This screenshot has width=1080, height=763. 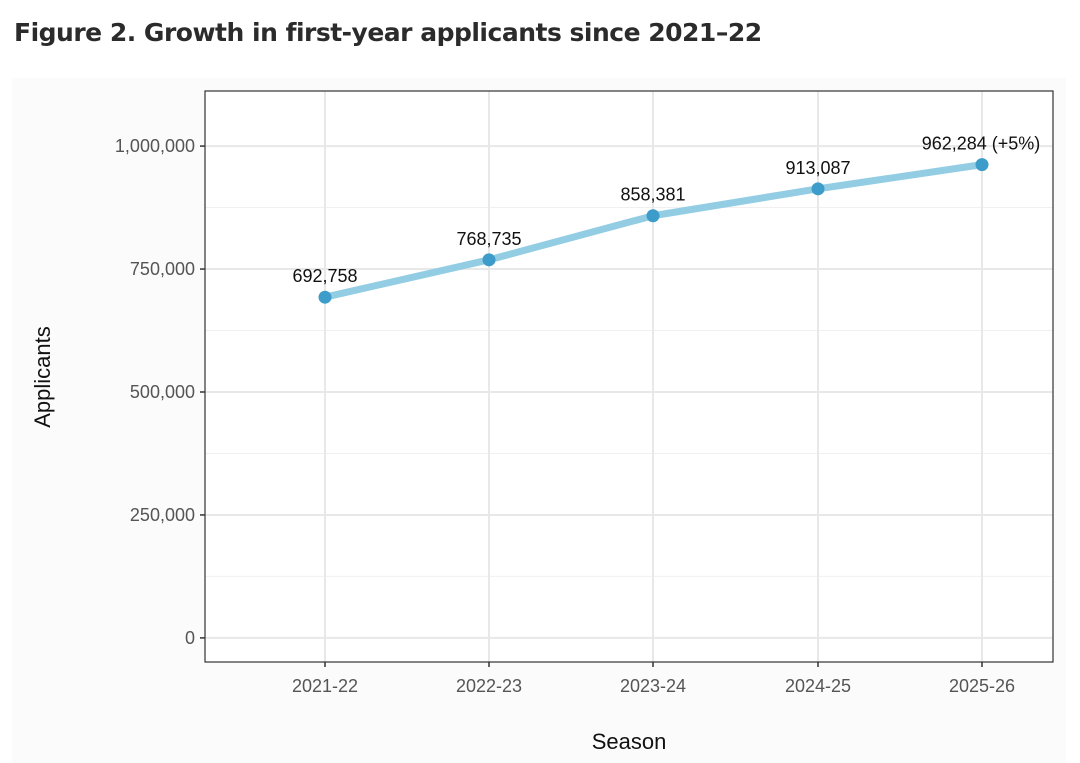 What do you see at coordinates (155, 146) in the screenshot?
I see `y-tick-label: 1,000,000` at bounding box center [155, 146].